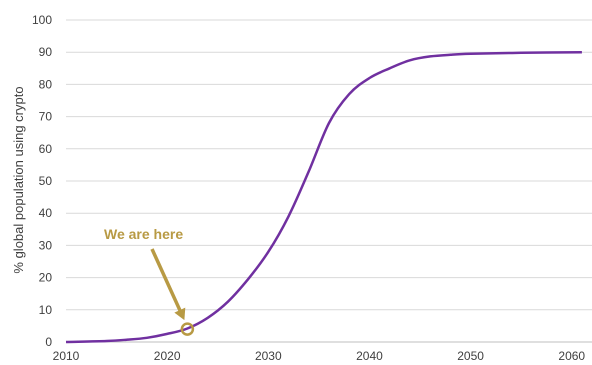 The width and height of the screenshot is (592, 365). Describe the element at coordinates (46, 245) in the screenshot. I see `y-tick-label: 30` at that location.